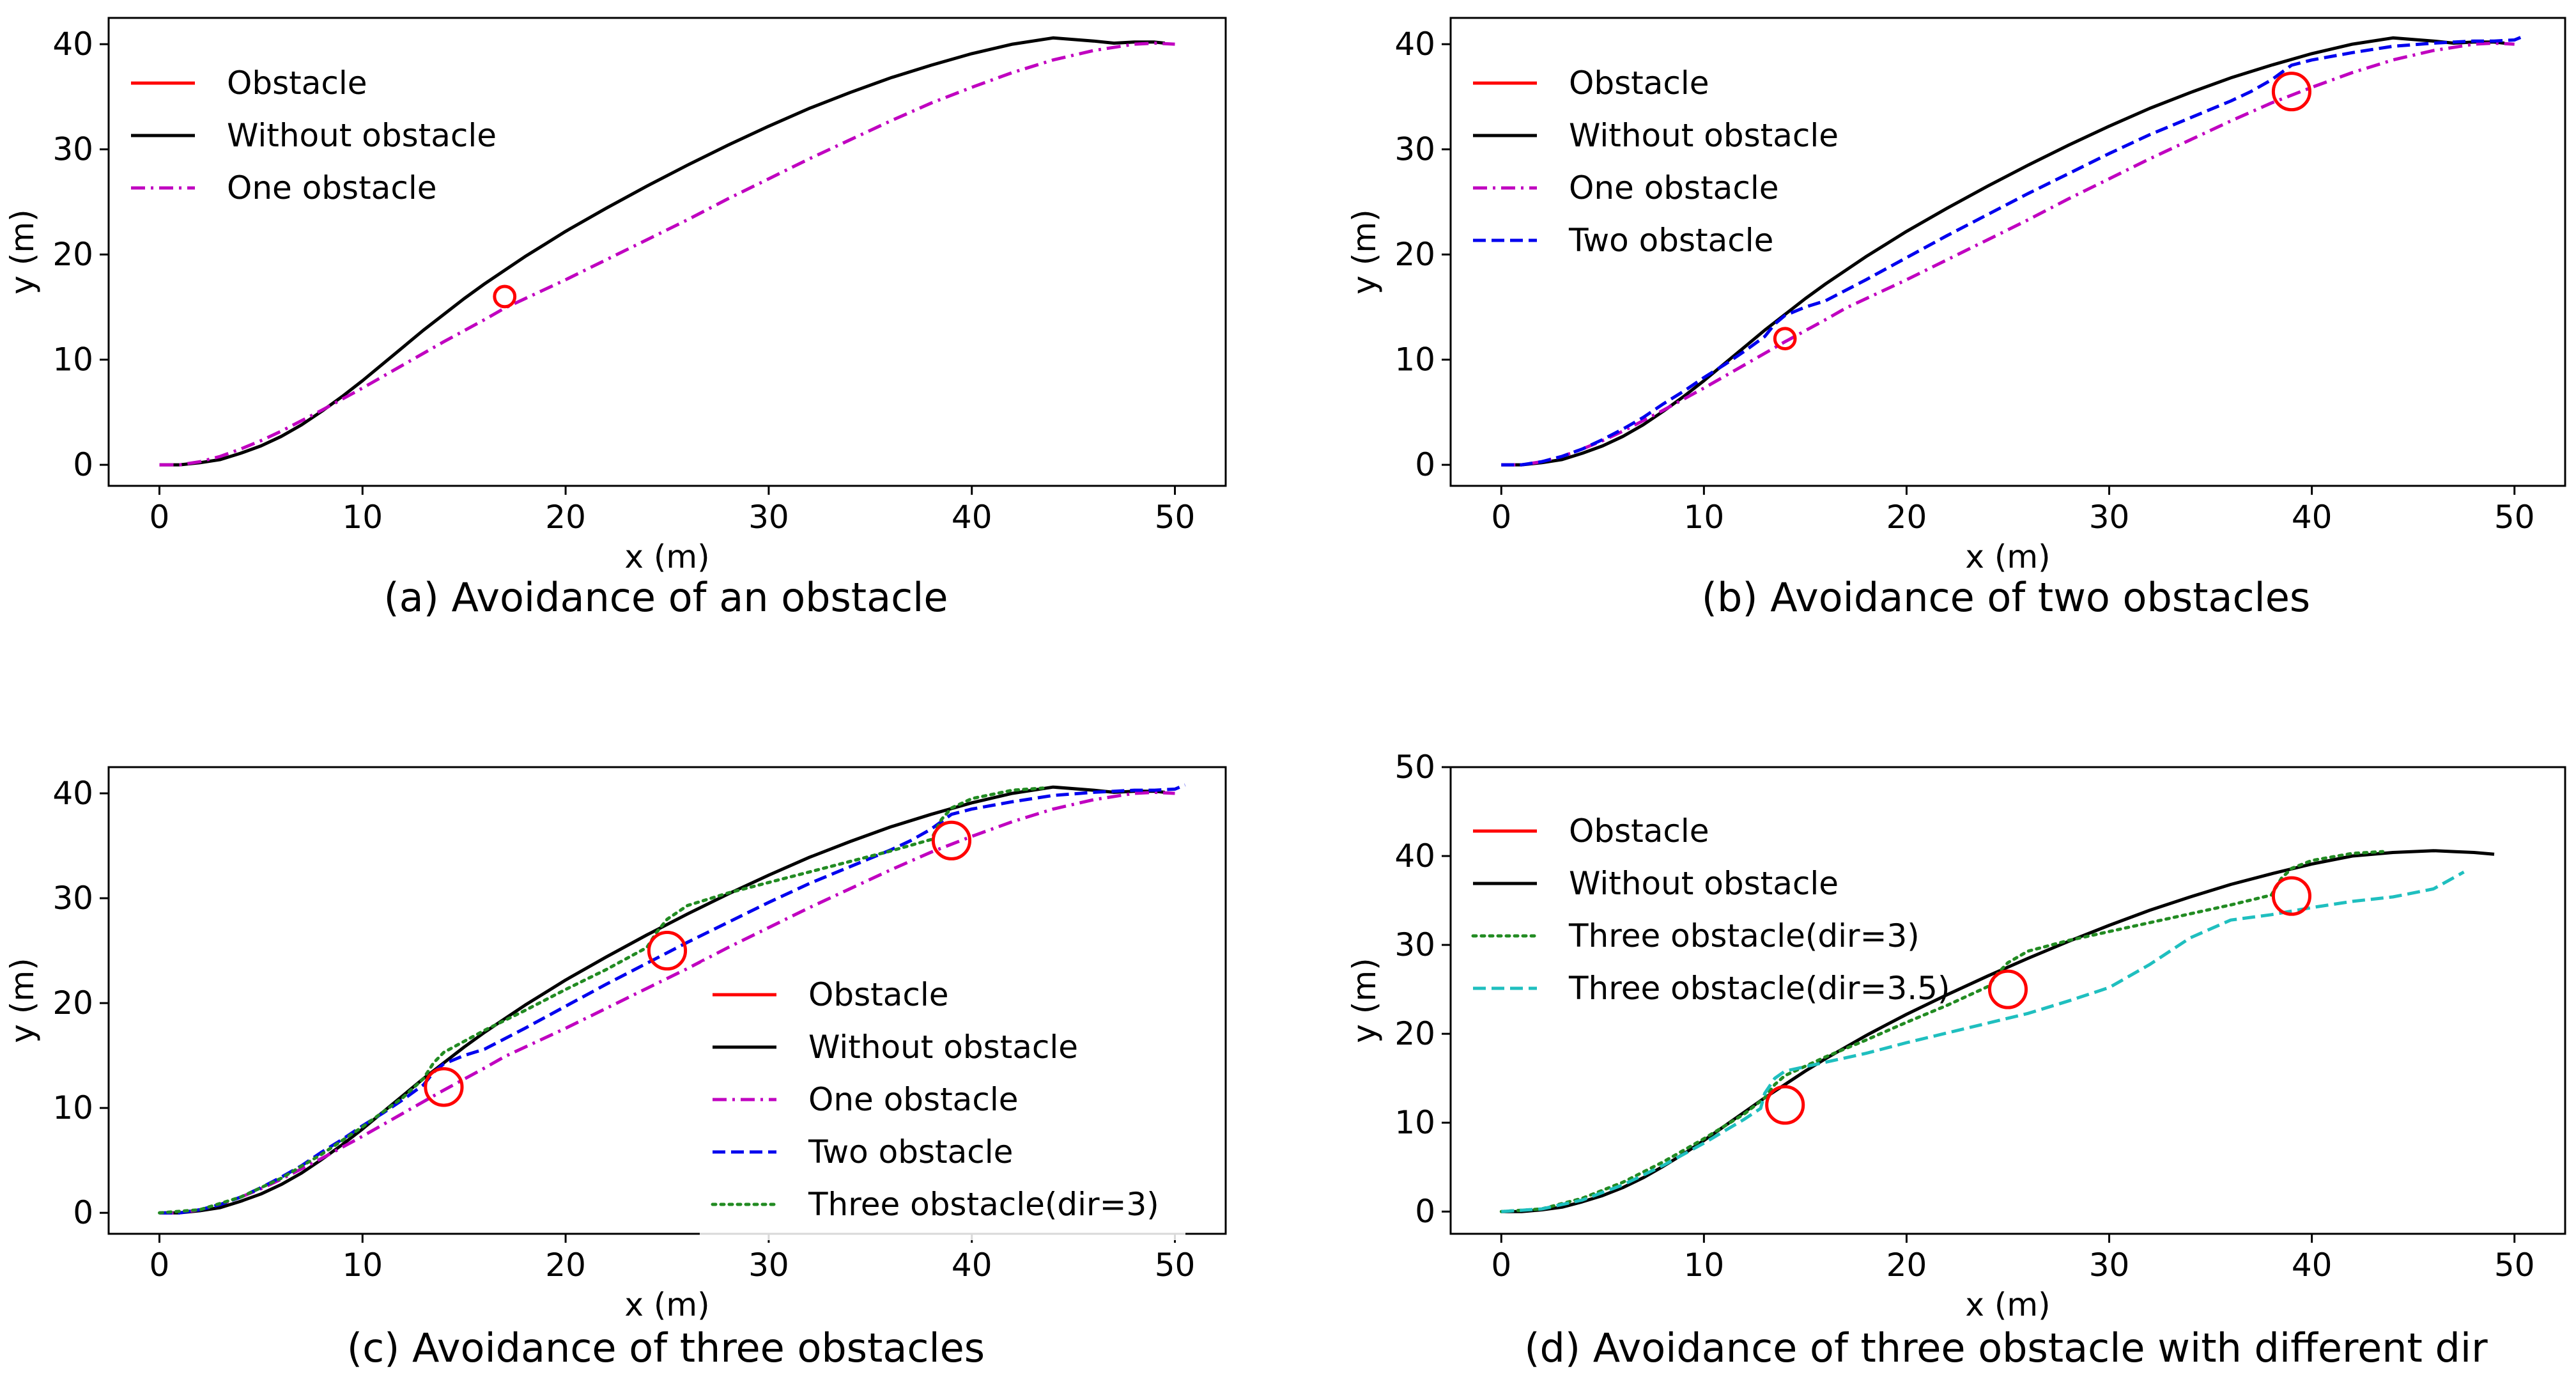  I want to click on series-line-two-obstacle, so click(2013, 250).